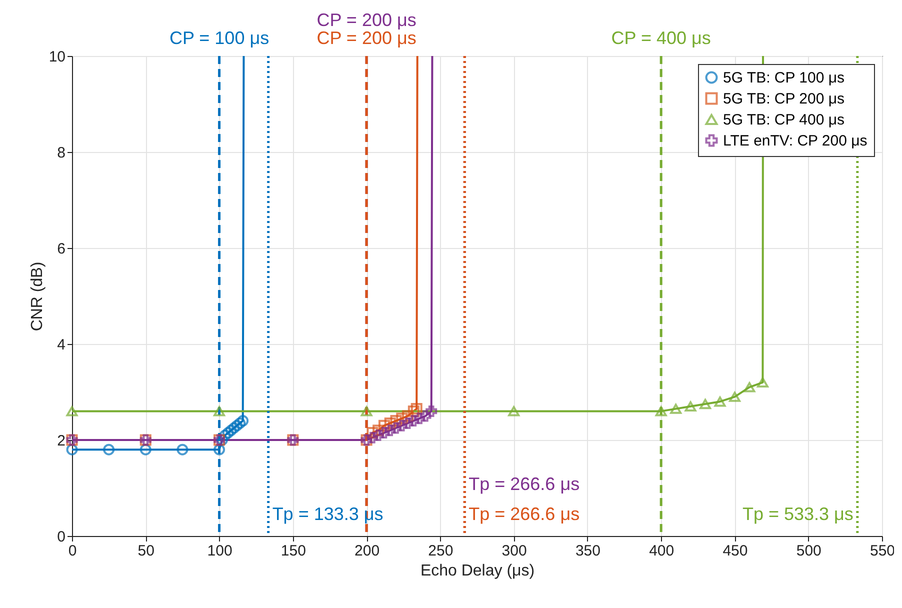 The image size is (902, 608). What do you see at coordinates (661, 38) in the screenshot?
I see `ref-line-label: CP = 400 μs` at bounding box center [661, 38].